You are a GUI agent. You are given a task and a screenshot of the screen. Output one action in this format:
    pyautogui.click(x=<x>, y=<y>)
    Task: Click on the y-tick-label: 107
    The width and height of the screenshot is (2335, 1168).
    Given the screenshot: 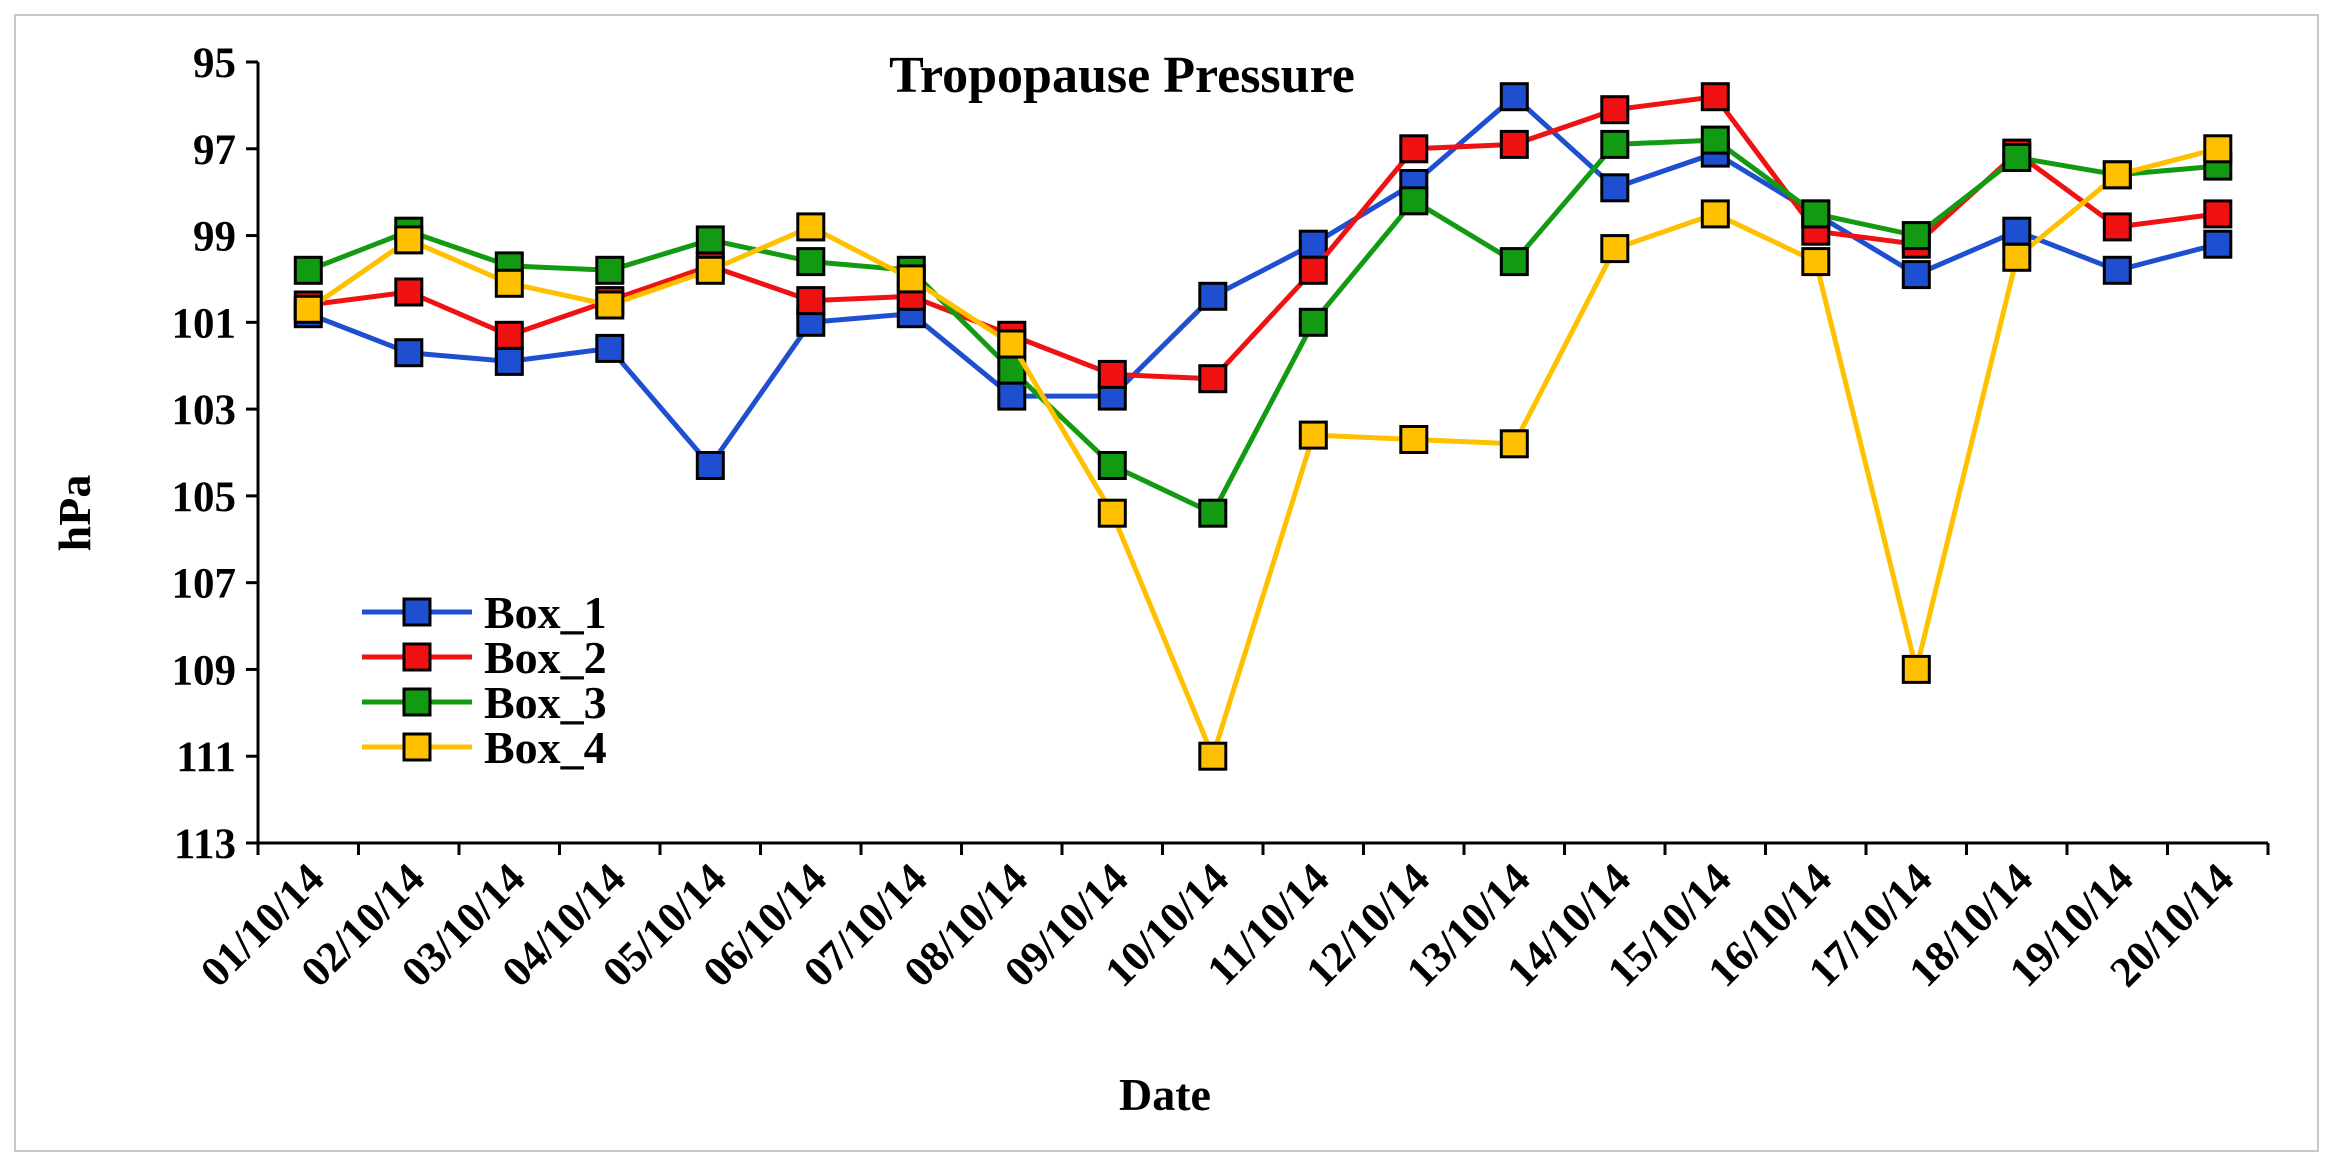 What is the action you would take?
    pyautogui.click(x=204, y=584)
    